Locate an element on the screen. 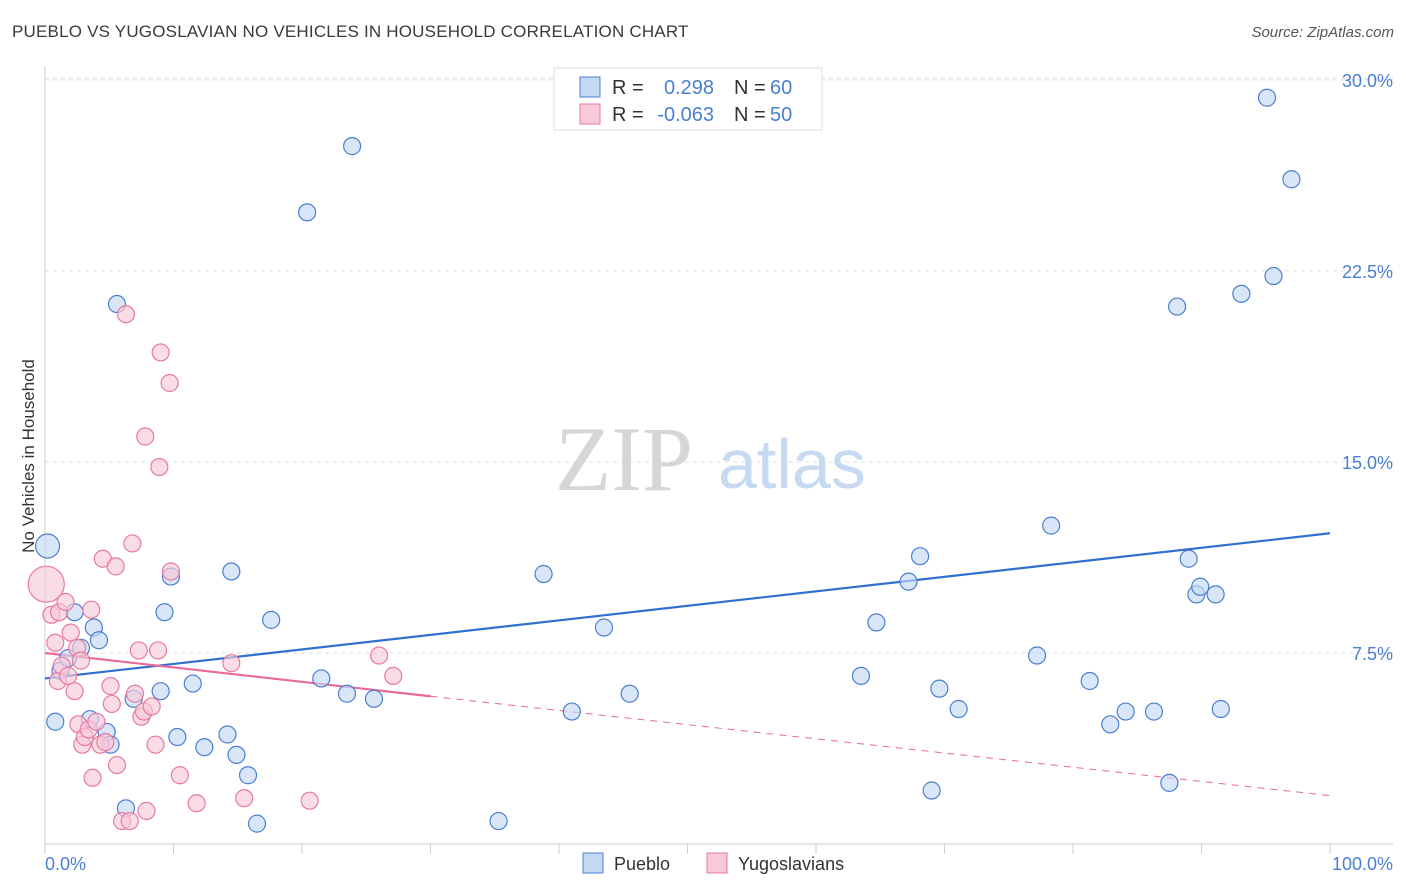 This screenshot has width=1406, height=892. y-axis-label: No Vehicles in Household is located at coordinates (28, 456).